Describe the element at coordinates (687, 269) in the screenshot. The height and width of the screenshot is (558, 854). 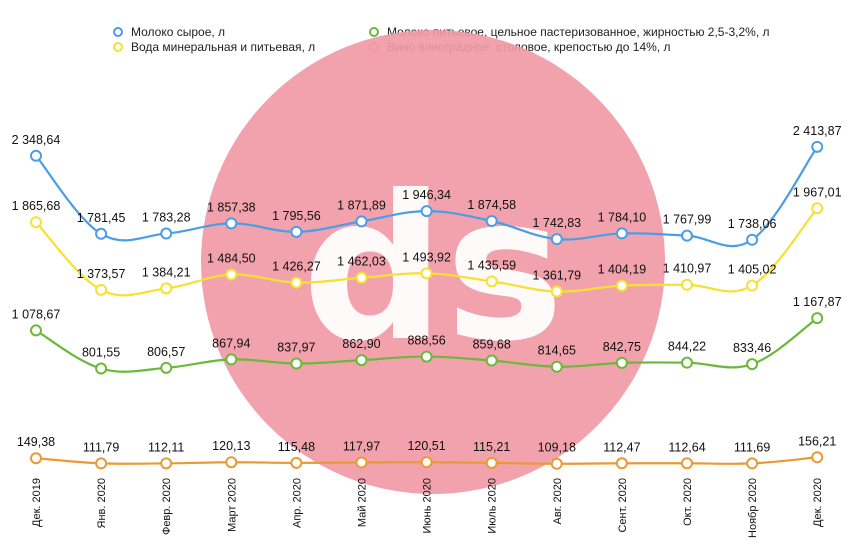
I see `data-label: 1 410,97` at that location.